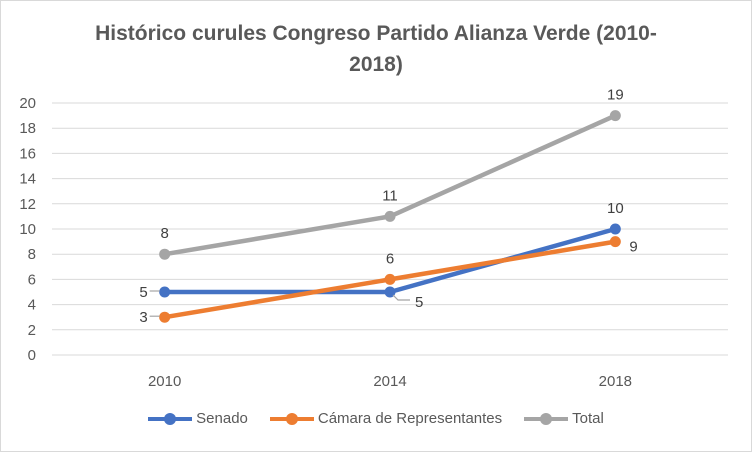  I want to click on y-tick-label: 0, so click(32, 355).